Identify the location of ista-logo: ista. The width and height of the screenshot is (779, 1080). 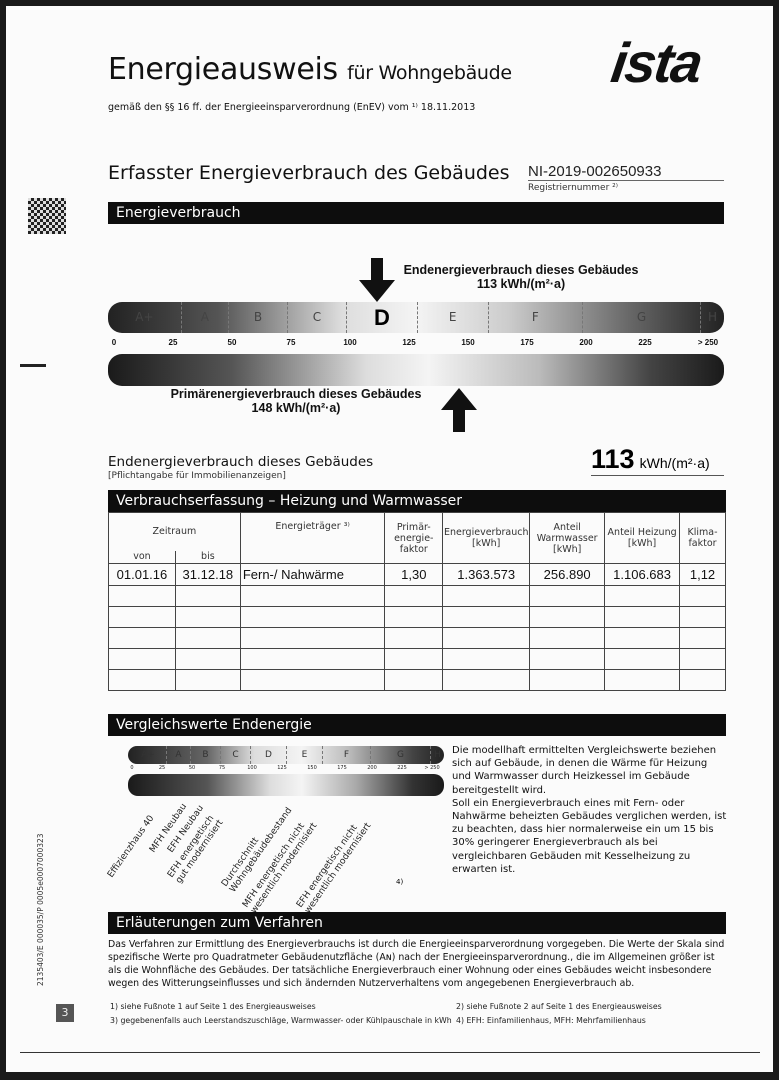
(656, 62).